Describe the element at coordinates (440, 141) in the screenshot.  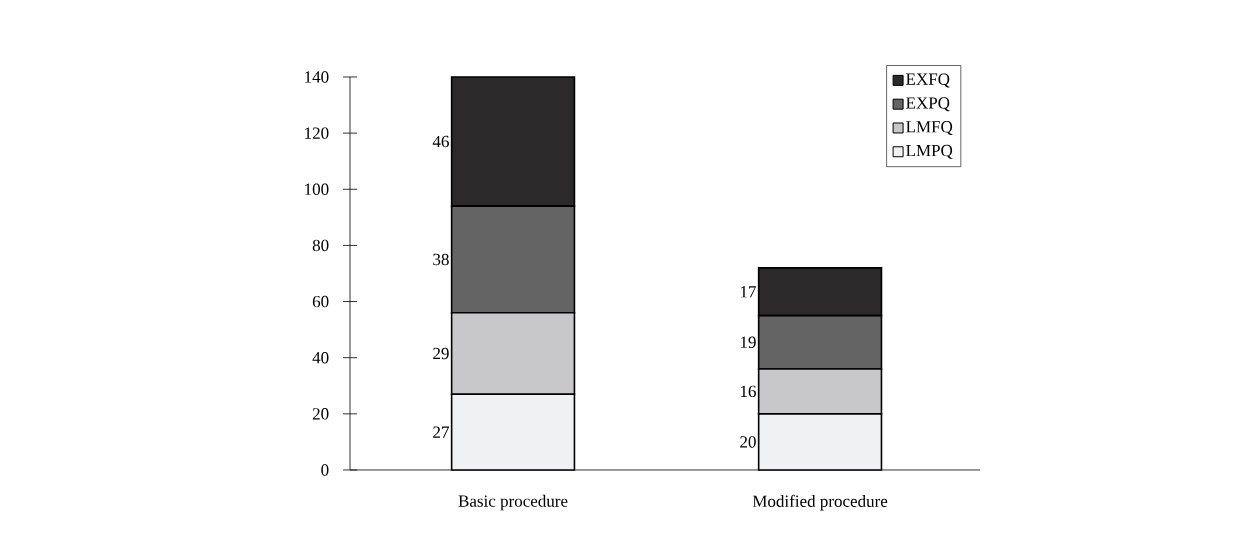
I see `data-label: 46` at that location.